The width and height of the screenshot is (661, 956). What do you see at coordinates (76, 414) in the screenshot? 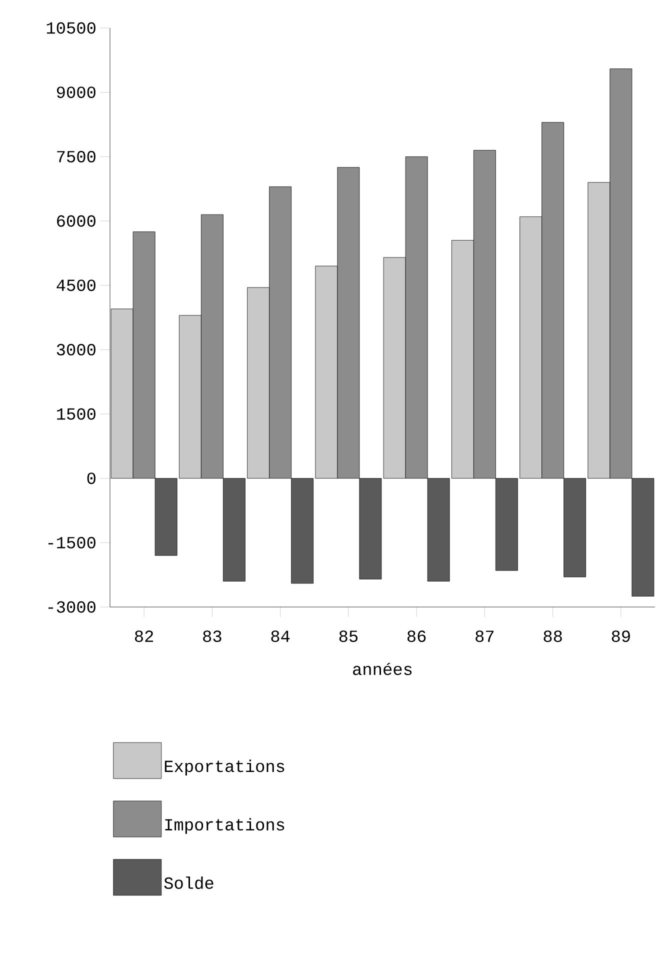
I see `y-tick-label: 1500` at bounding box center [76, 414].